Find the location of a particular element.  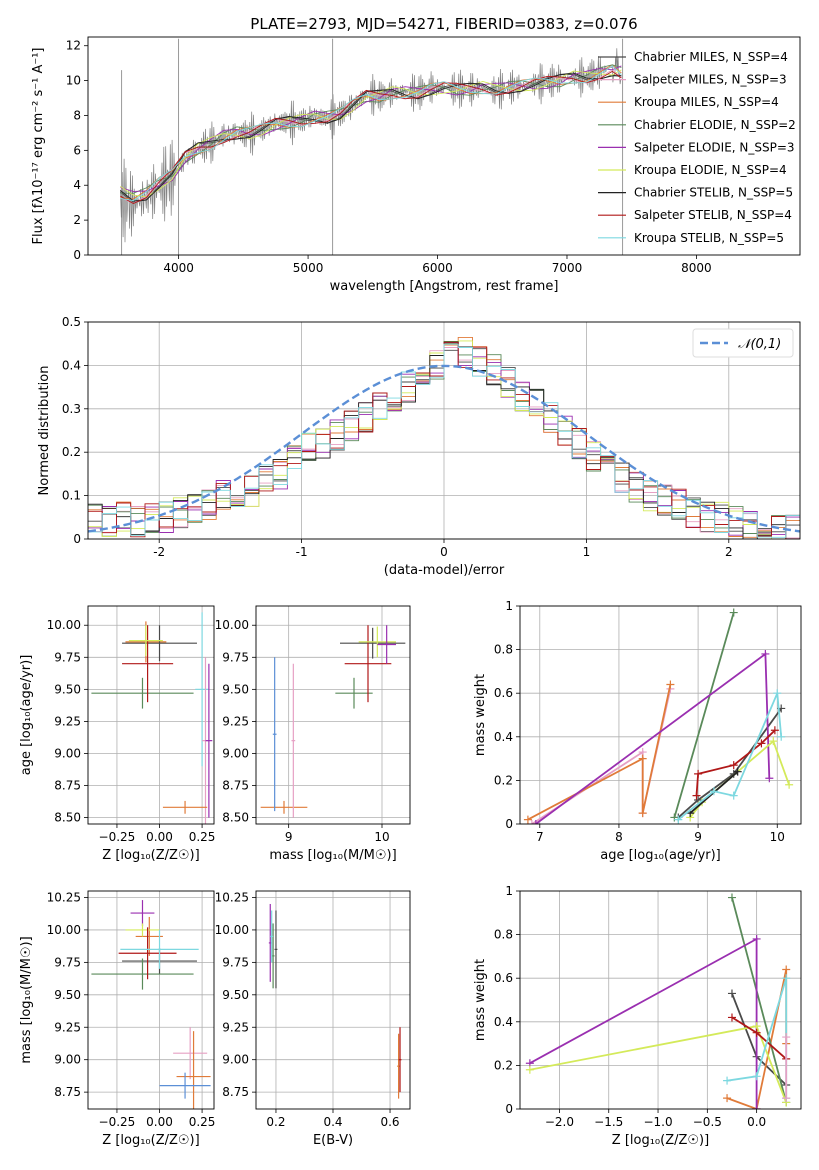

x-tick-label: −0.25 is located at coordinates (117, 837).